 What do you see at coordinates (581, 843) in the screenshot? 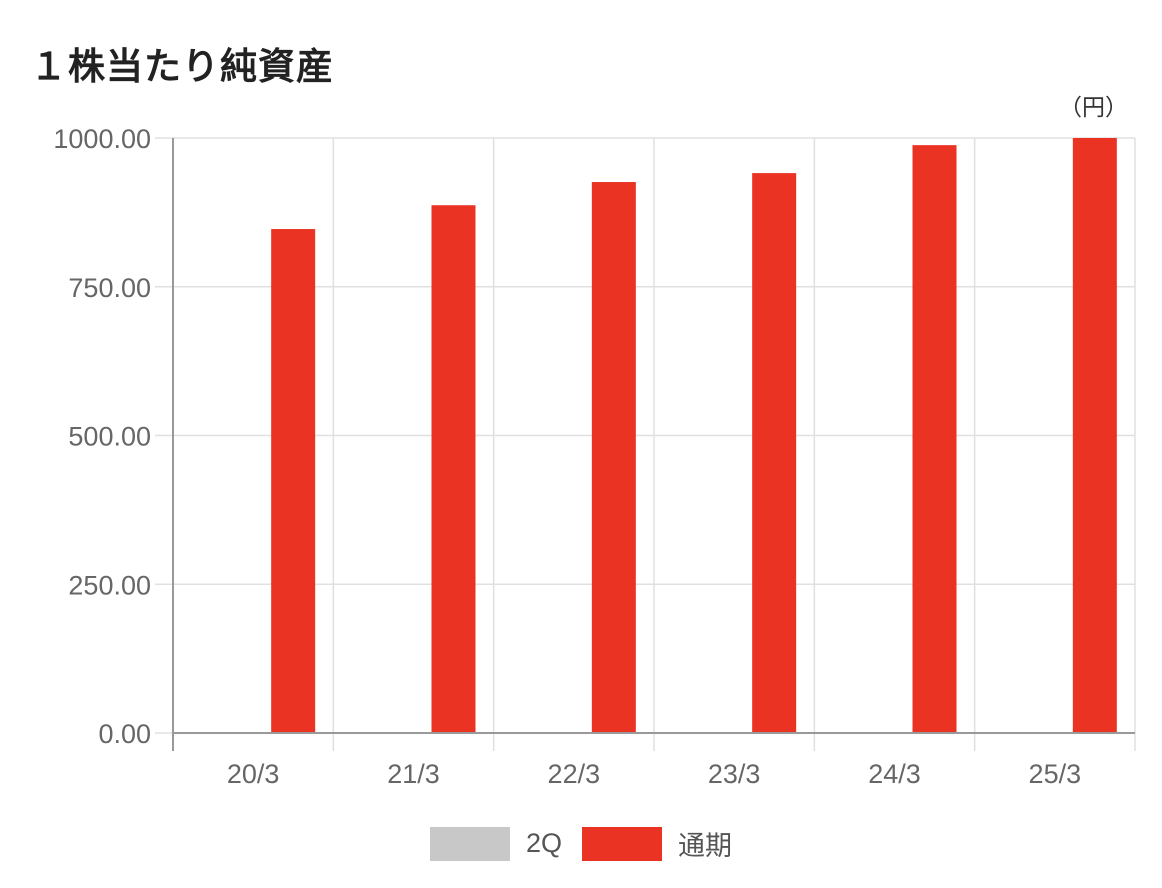
I see `legend: 2Q 通期` at bounding box center [581, 843].